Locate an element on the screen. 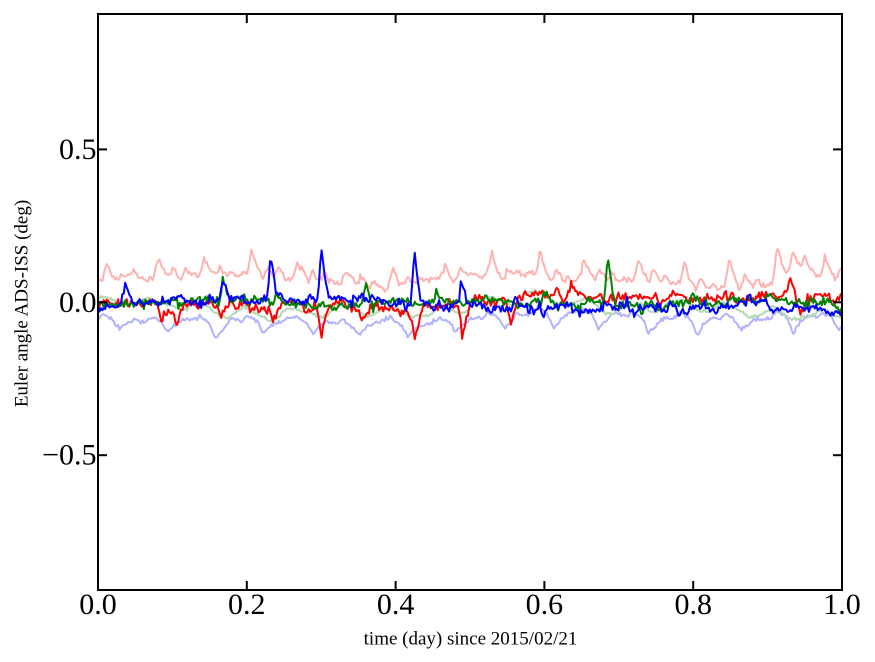 This screenshot has height=662, width=875. svg-text: 0.8 is located at coordinates (693, 604).